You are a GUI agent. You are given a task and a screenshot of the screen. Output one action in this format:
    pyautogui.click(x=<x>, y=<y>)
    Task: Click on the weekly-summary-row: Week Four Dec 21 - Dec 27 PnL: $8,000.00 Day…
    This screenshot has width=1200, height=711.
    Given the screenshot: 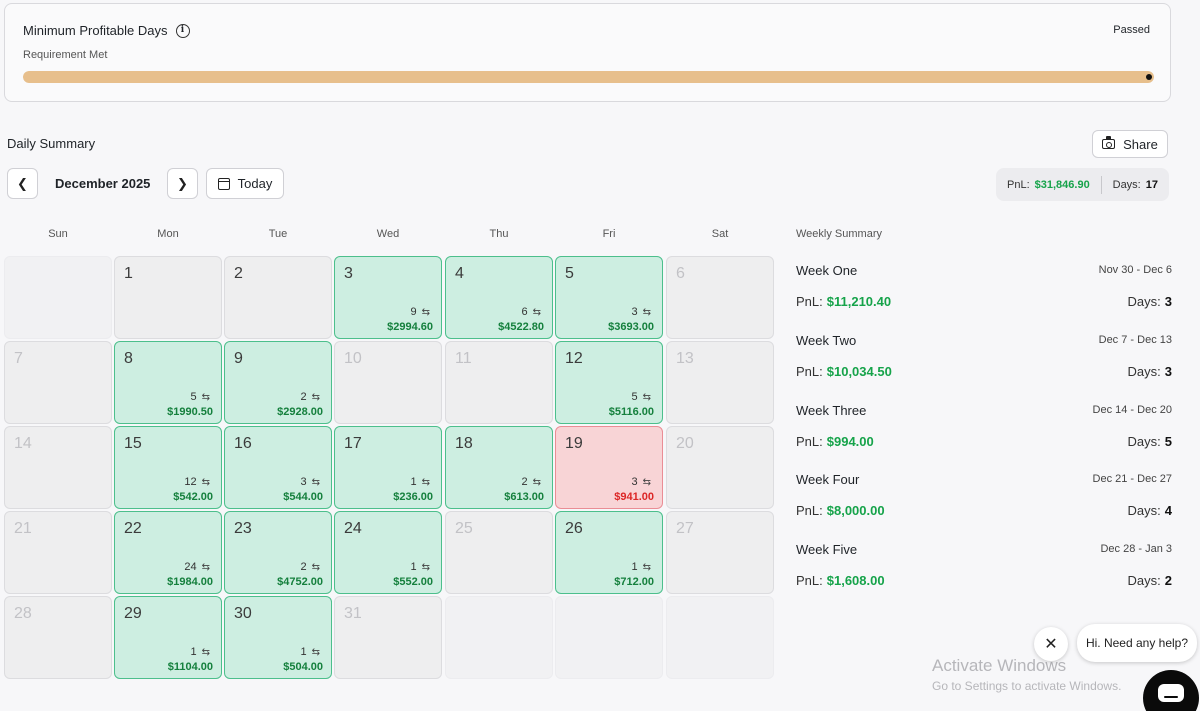 What is the action you would take?
    pyautogui.click(x=984, y=502)
    